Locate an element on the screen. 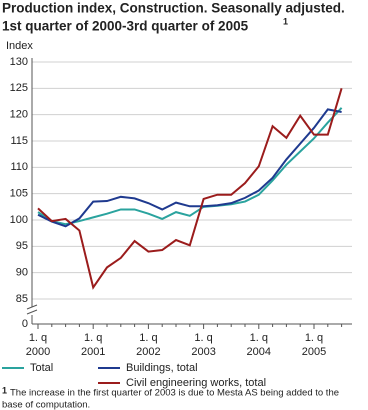 The image size is (368, 410). y-tick-label: 85 is located at coordinates (22, 299).